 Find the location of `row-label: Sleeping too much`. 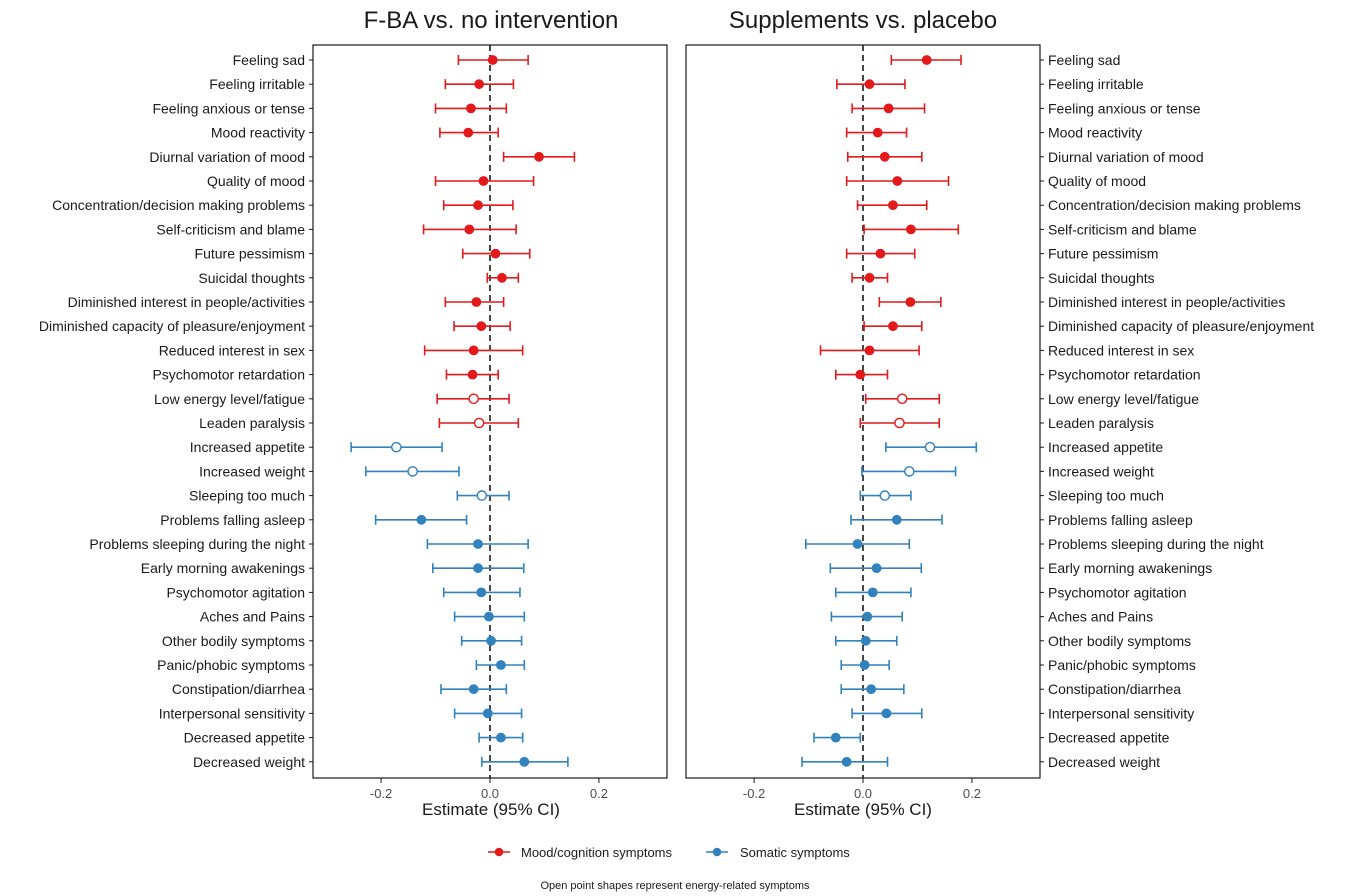

row-label: Sleeping too much is located at coordinates (247, 496).